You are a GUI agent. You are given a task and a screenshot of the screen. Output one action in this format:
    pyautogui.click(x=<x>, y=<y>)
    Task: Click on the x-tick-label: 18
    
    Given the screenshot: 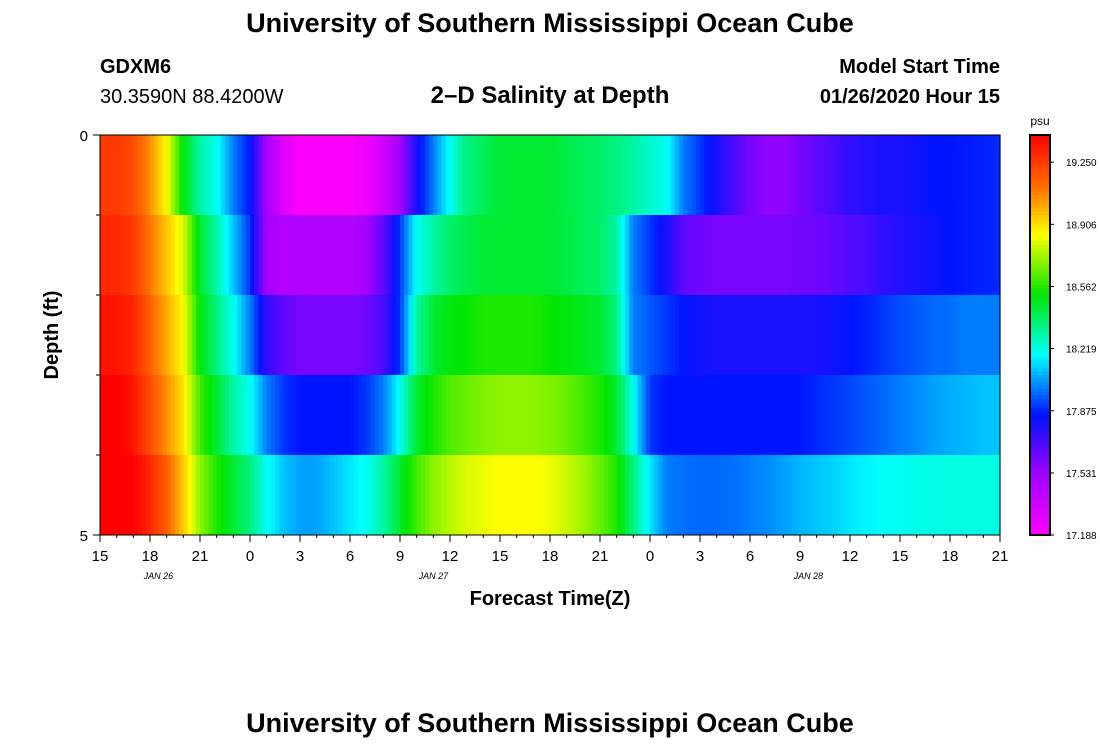 What is the action you would take?
    pyautogui.click(x=950, y=556)
    